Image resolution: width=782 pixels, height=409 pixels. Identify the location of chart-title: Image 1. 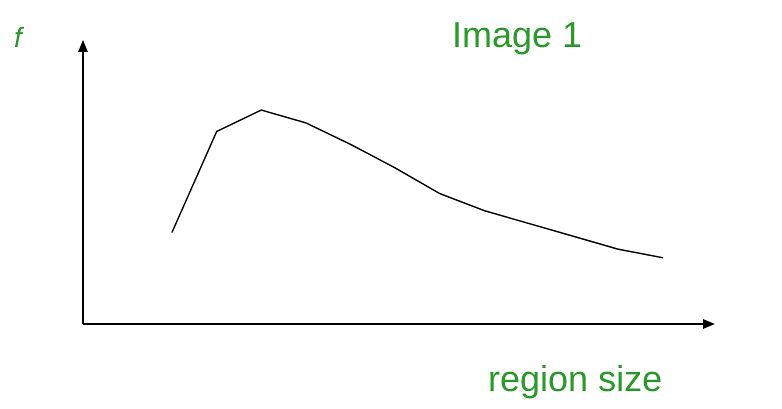
(517, 35).